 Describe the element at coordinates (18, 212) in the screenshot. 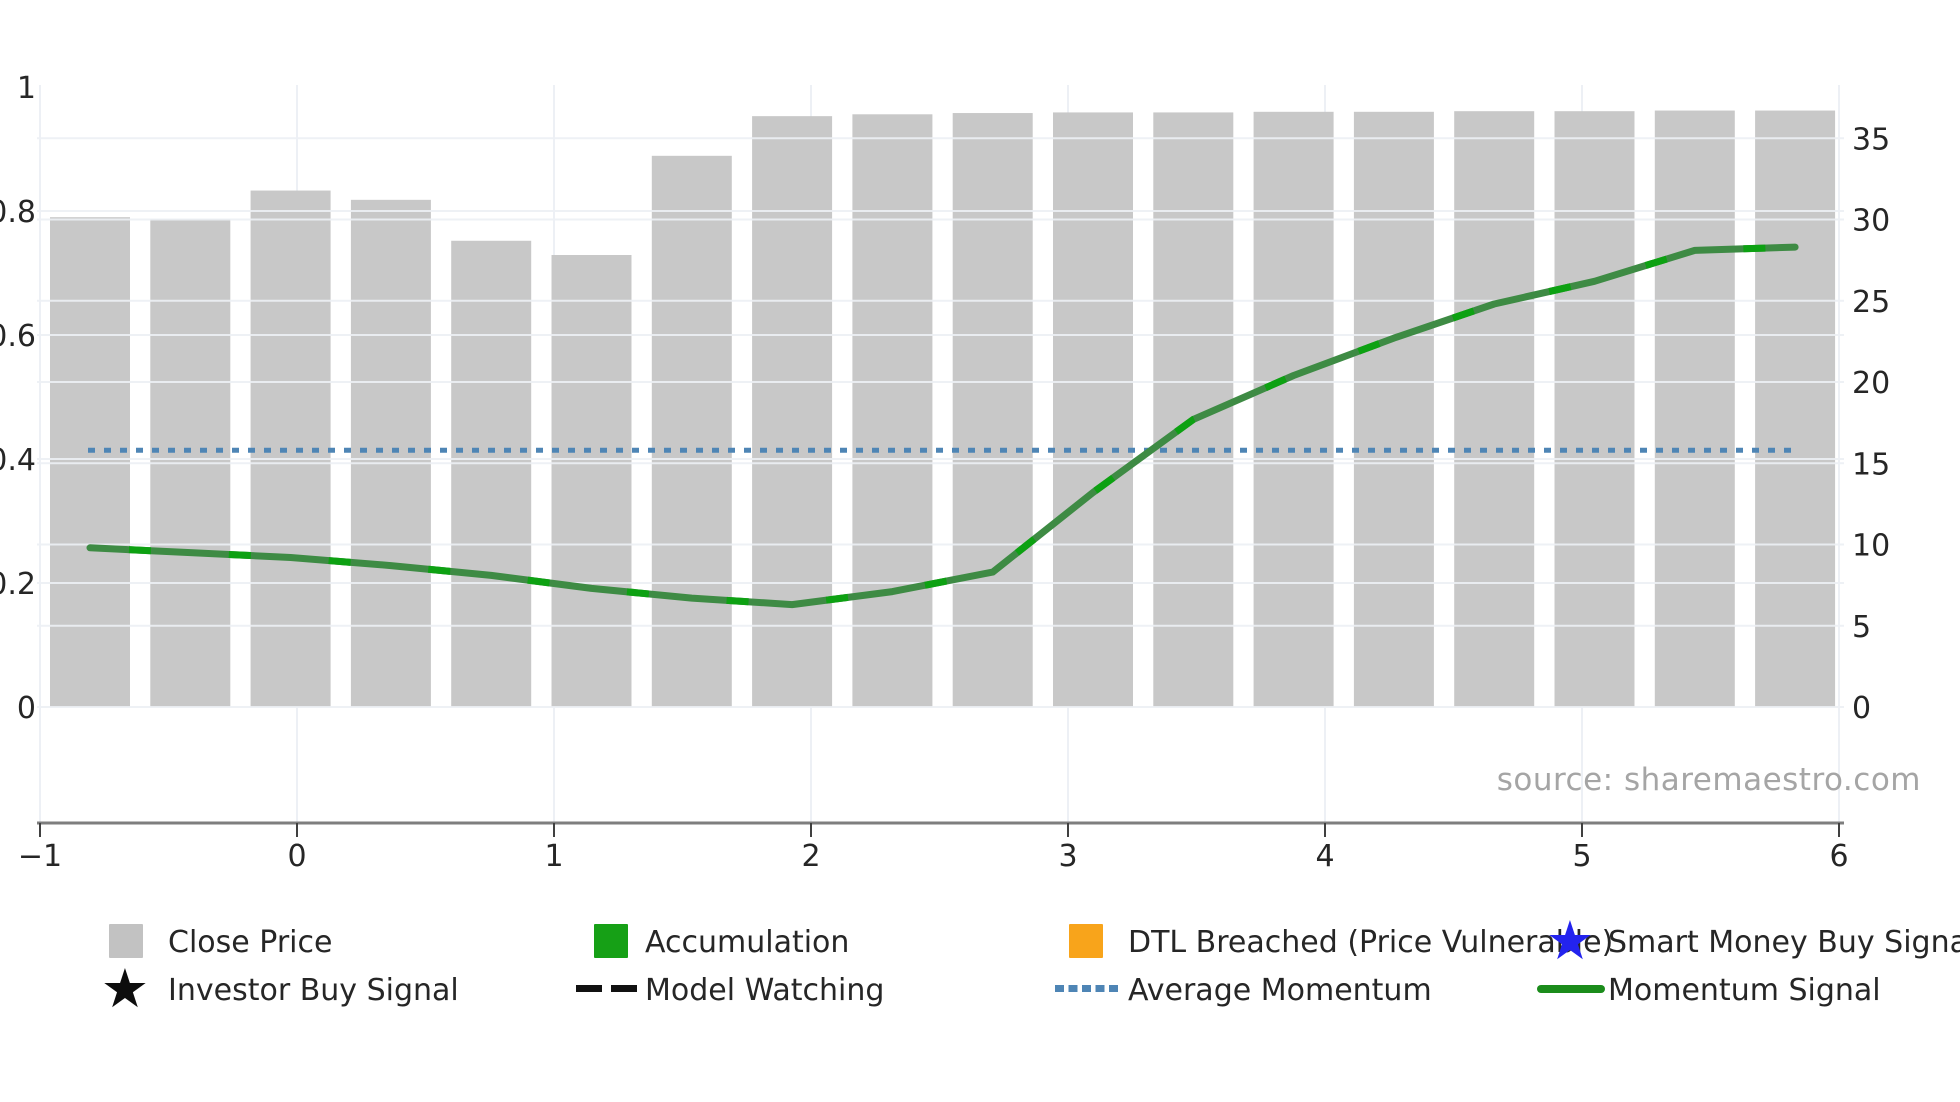

I see `y-left-tick-label: 0.8` at that location.